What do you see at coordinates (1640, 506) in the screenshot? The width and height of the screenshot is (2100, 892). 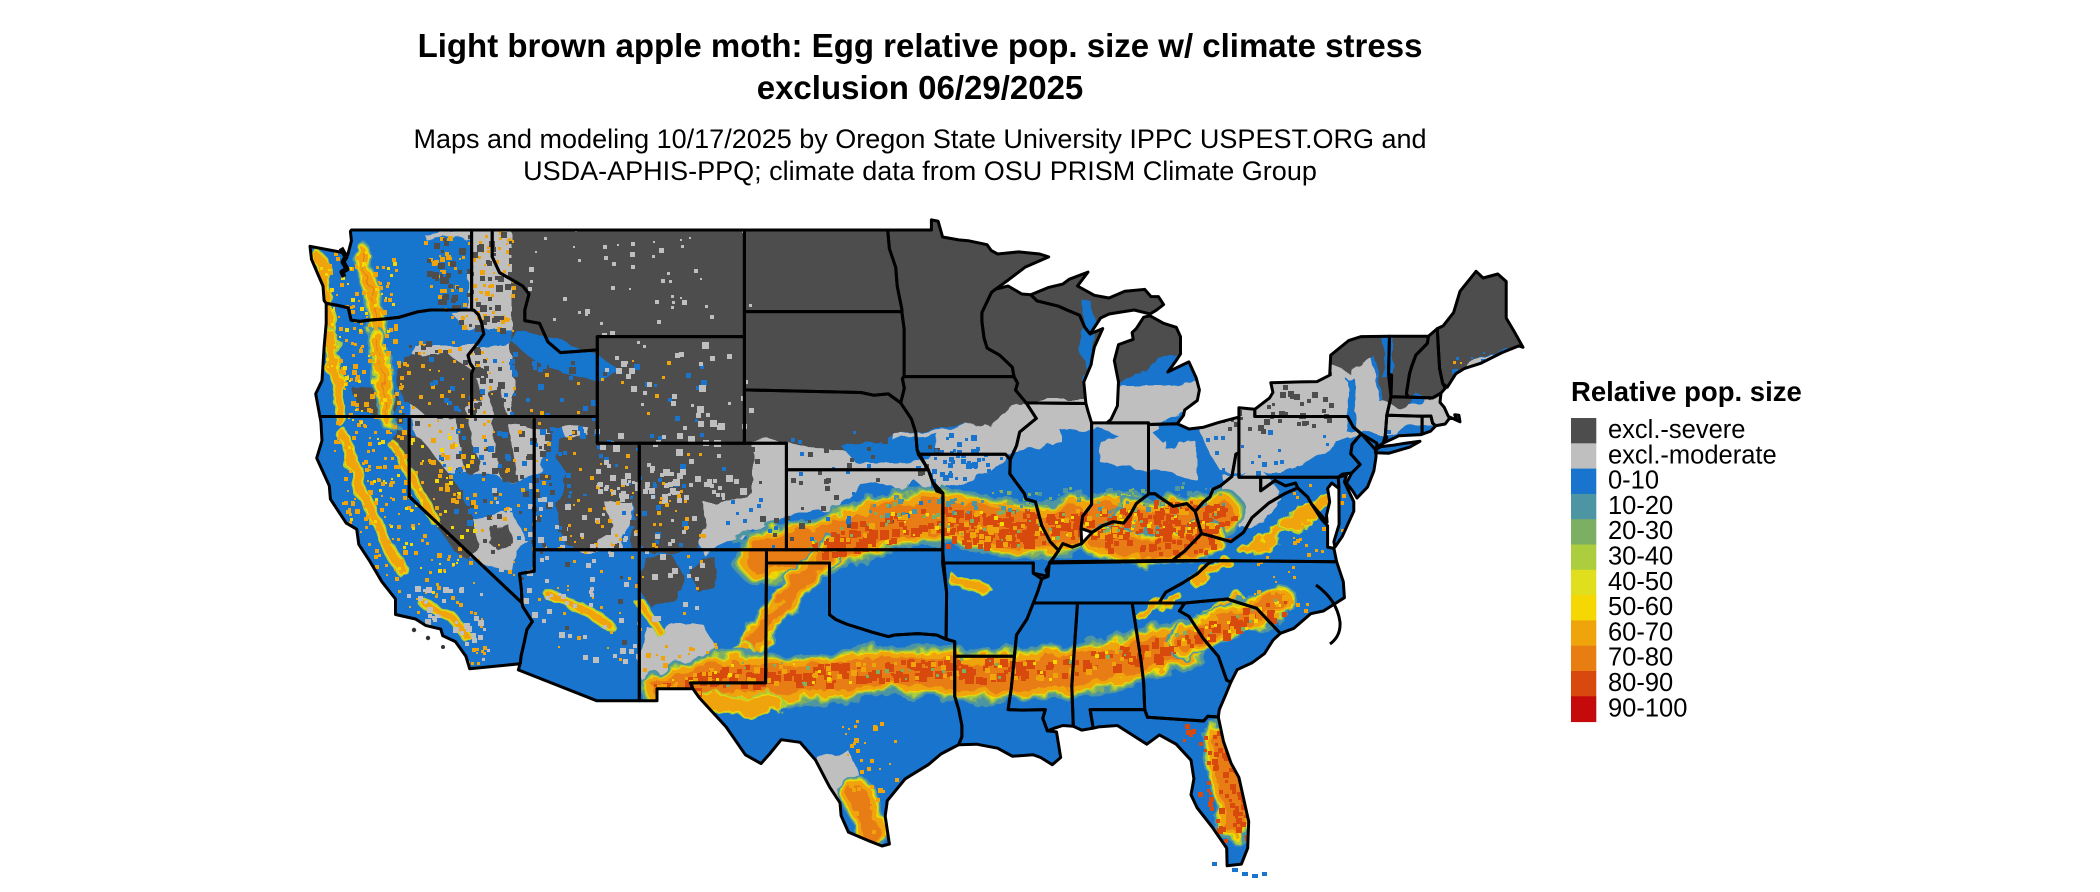 I see `svg-text: 10-20` at bounding box center [1640, 506].